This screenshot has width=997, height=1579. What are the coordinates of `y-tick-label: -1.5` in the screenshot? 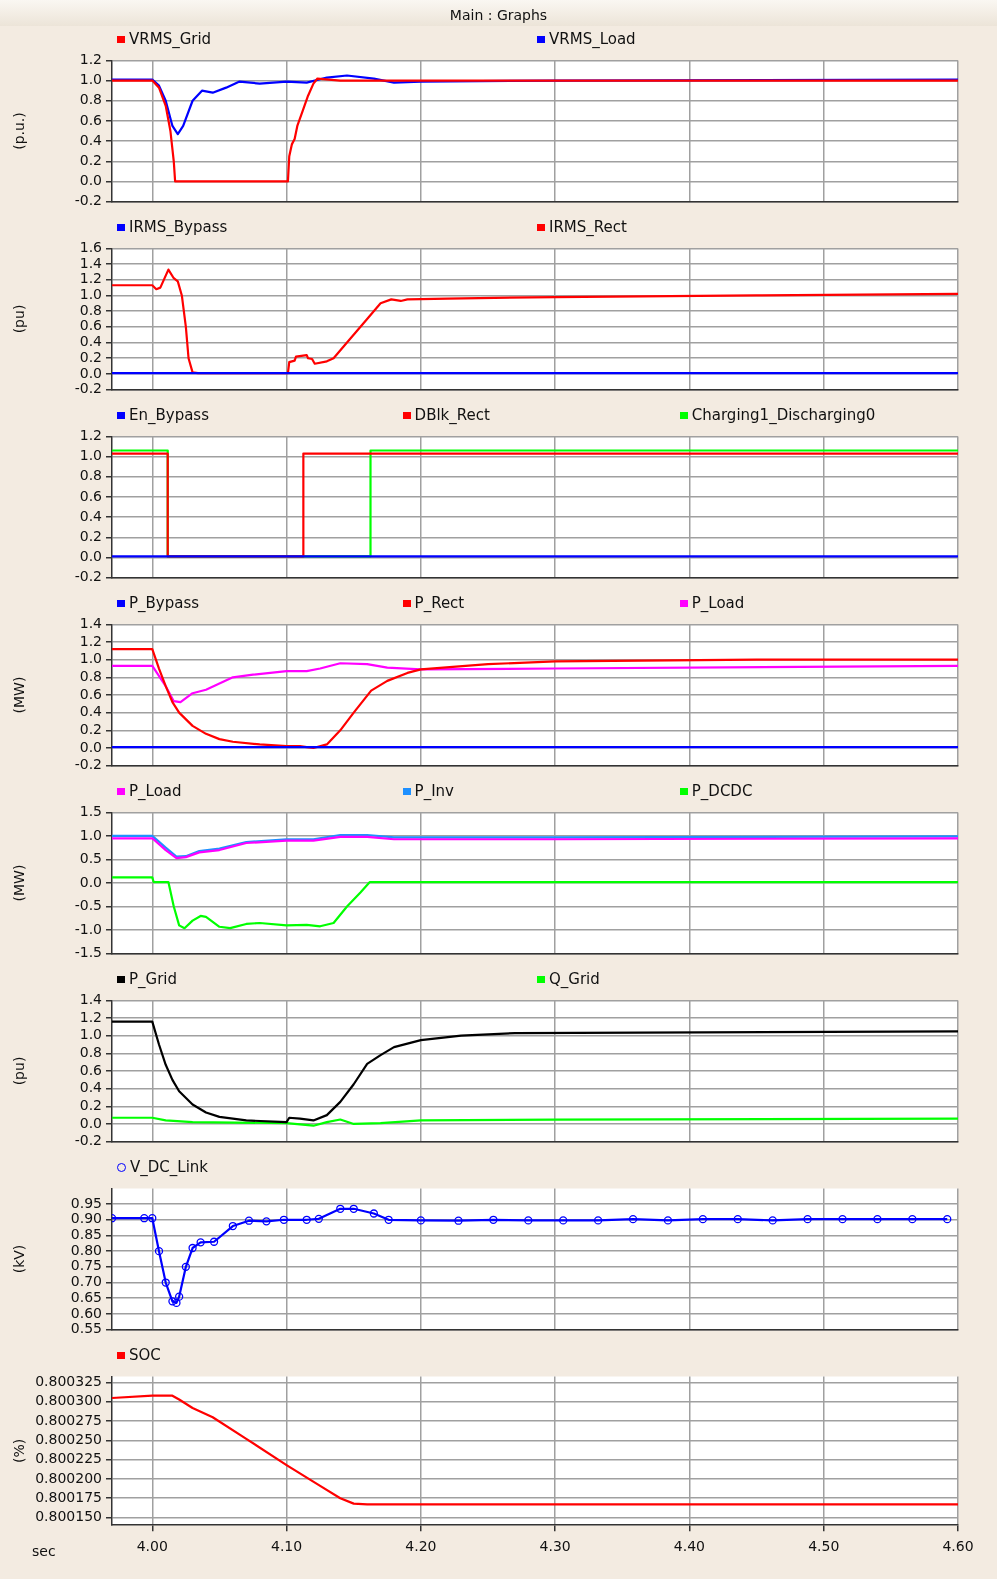 It's located at (88, 952).